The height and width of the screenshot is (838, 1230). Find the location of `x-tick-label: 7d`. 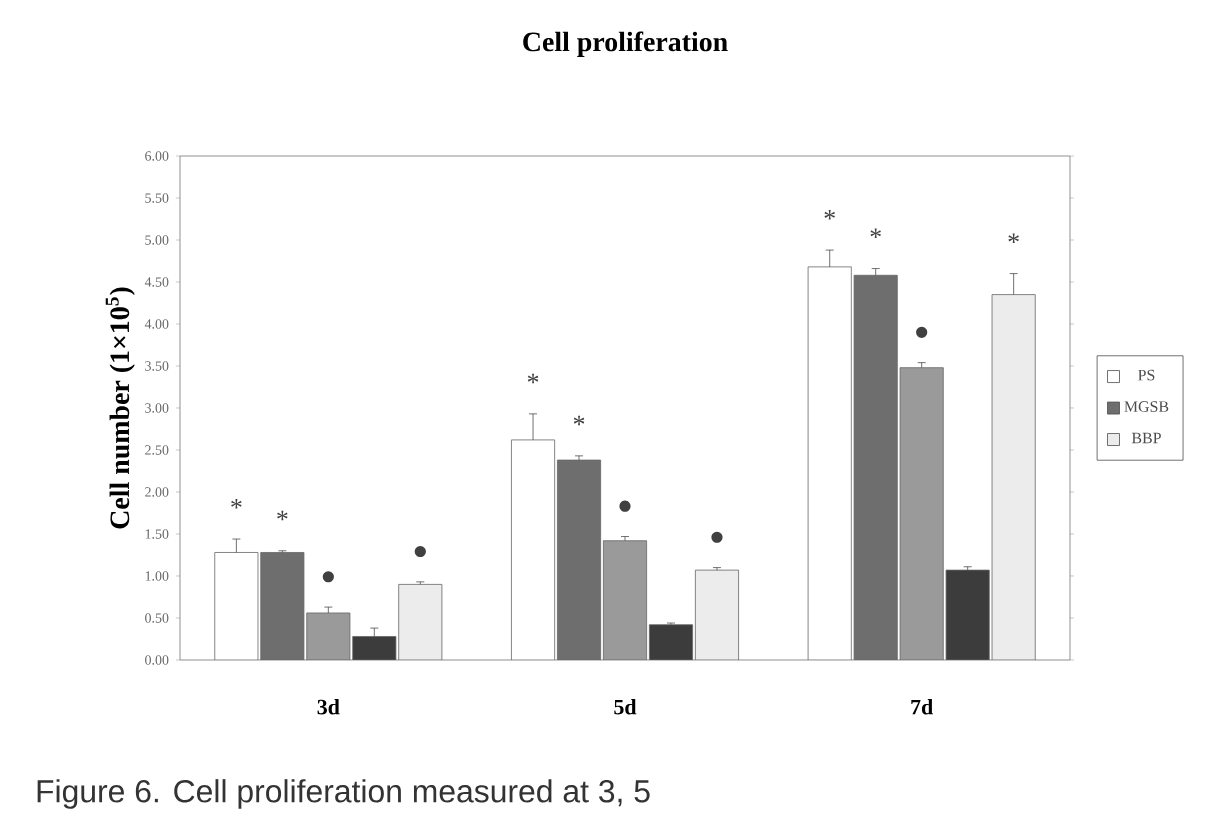

x-tick-label: 7d is located at coordinates (922, 707).